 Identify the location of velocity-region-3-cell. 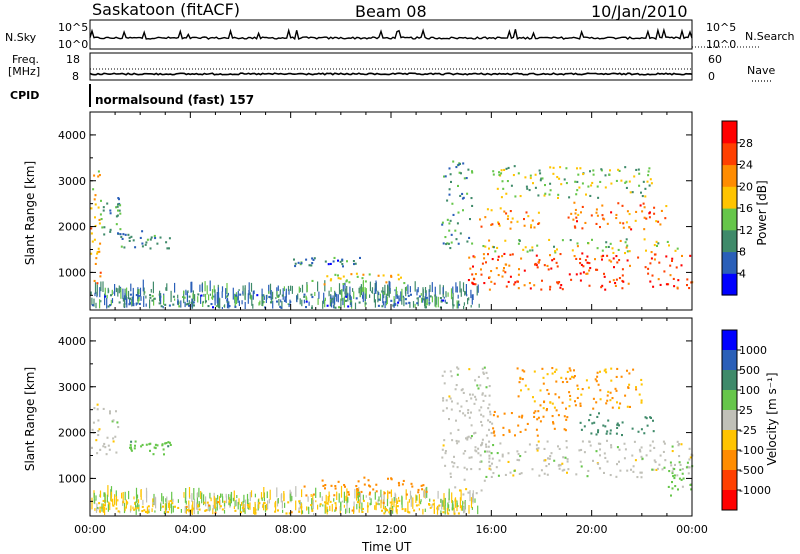
(376, 484).